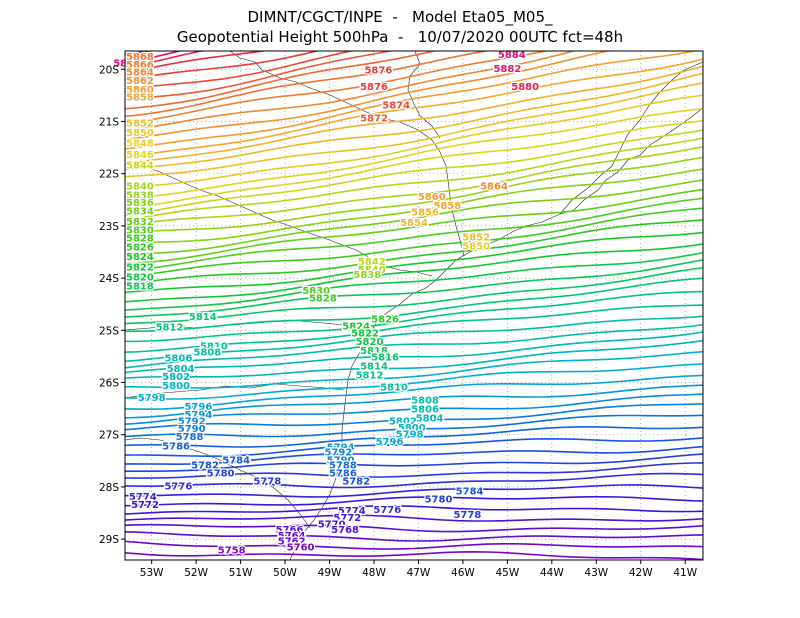  What do you see at coordinates (181, 369) in the screenshot?
I see `contour-label-5804-36: 5804` at bounding box center [181, 369].